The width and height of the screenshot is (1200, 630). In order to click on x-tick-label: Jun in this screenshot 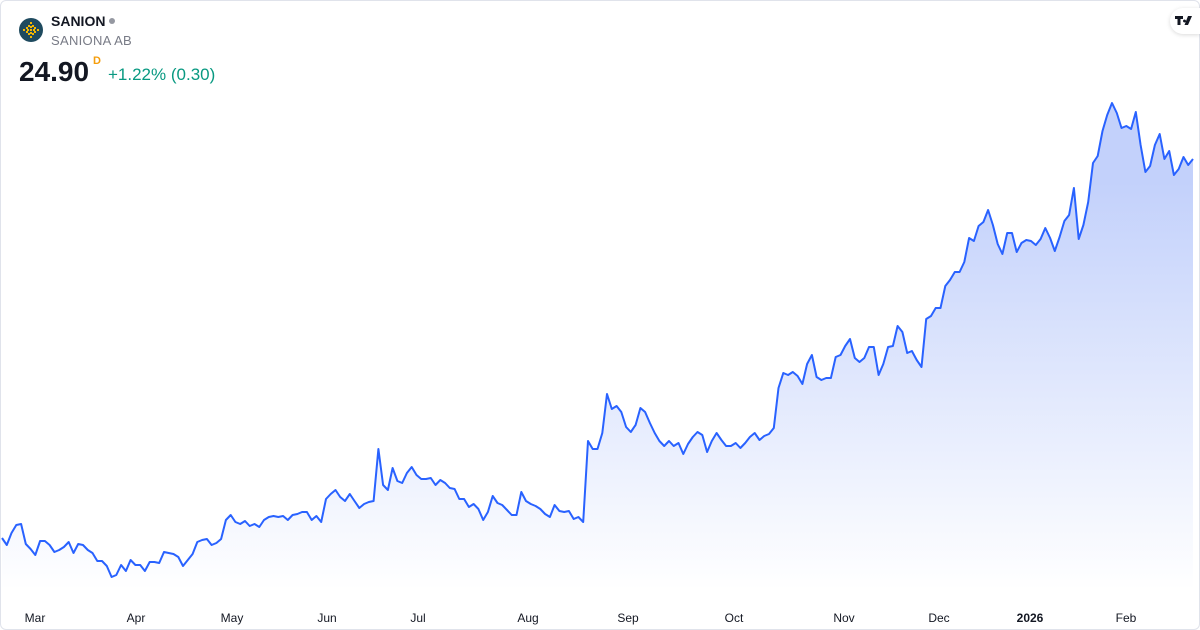, I will do `click(326, 618)`.